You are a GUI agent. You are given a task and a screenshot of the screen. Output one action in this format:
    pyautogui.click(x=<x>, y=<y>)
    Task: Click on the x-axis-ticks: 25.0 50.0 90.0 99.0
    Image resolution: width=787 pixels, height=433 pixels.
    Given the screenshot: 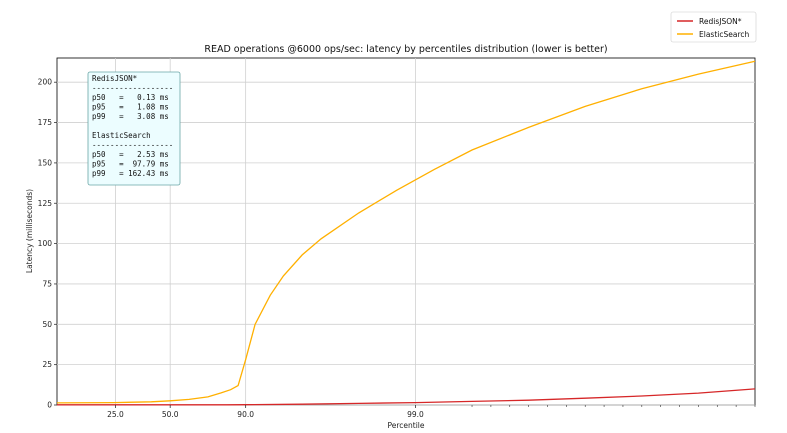 What is the action you would take?
    pyautogui.click(x=431, y=412)
    